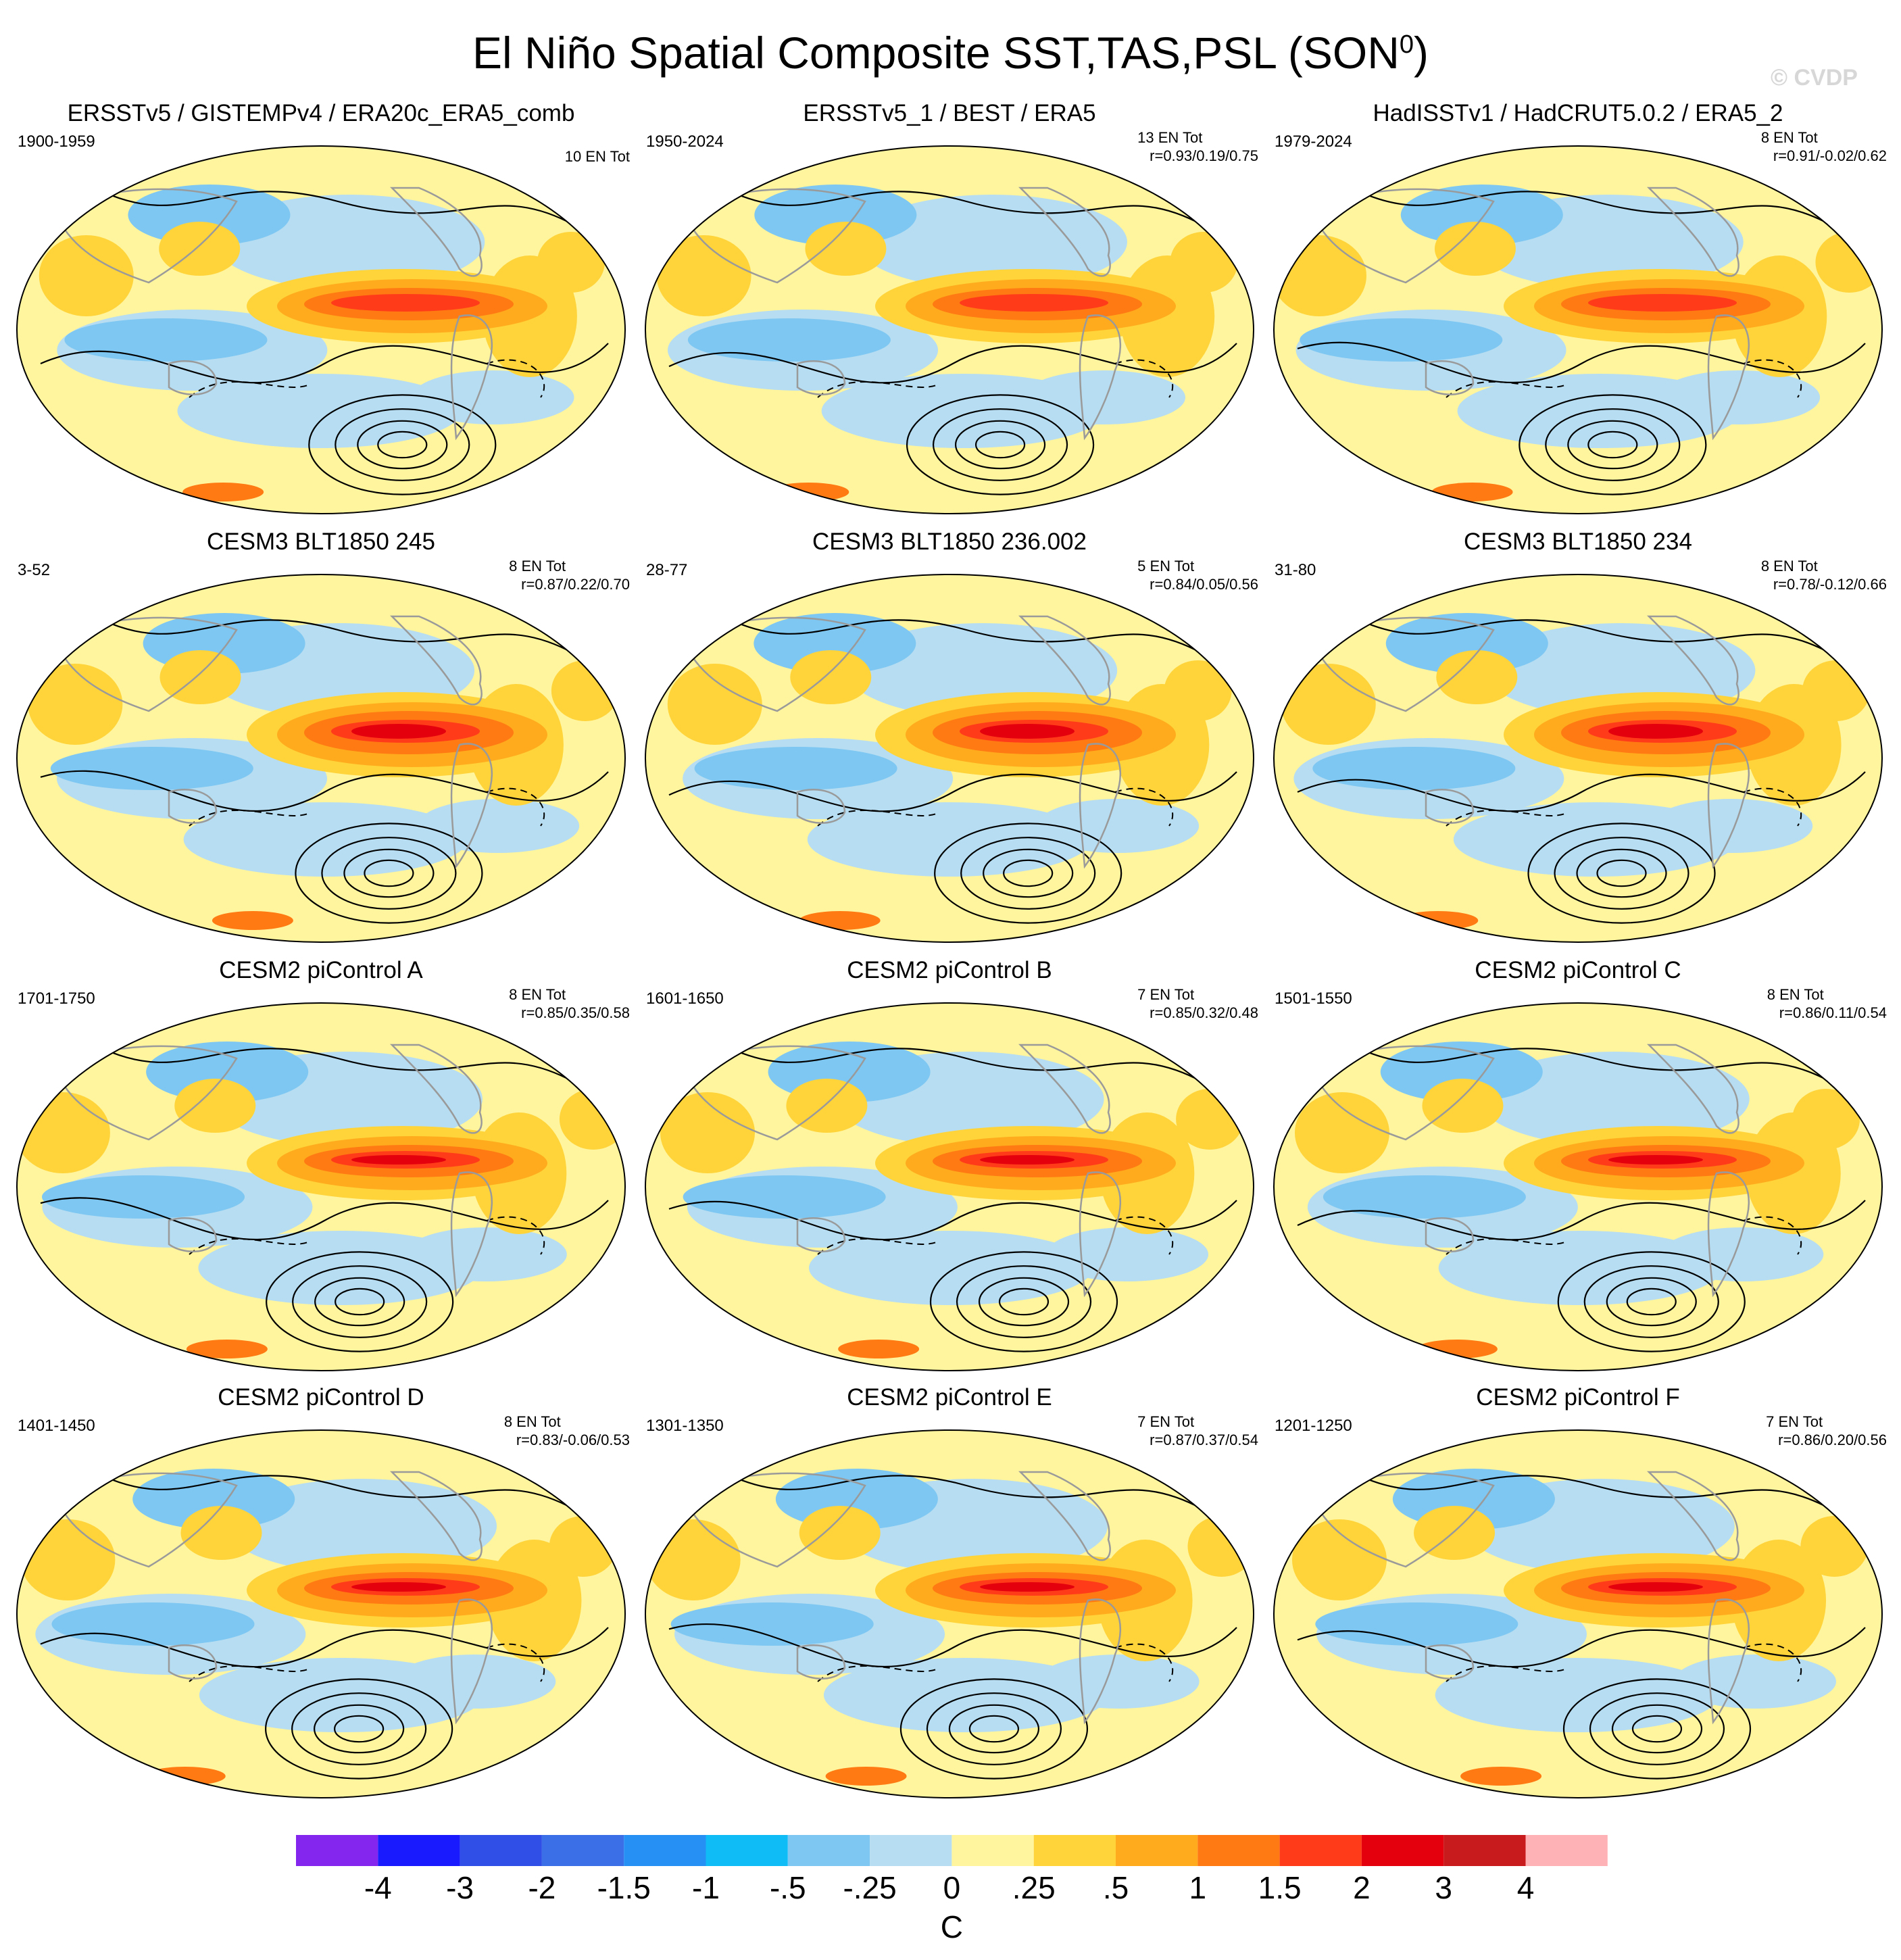 The height and width of the screenshot is (1960, 1901). What do you see at coordinates (1027, 1587) in the screenshot?
I see `enso-tongue-peak` at bounding box center [1027, 1587].